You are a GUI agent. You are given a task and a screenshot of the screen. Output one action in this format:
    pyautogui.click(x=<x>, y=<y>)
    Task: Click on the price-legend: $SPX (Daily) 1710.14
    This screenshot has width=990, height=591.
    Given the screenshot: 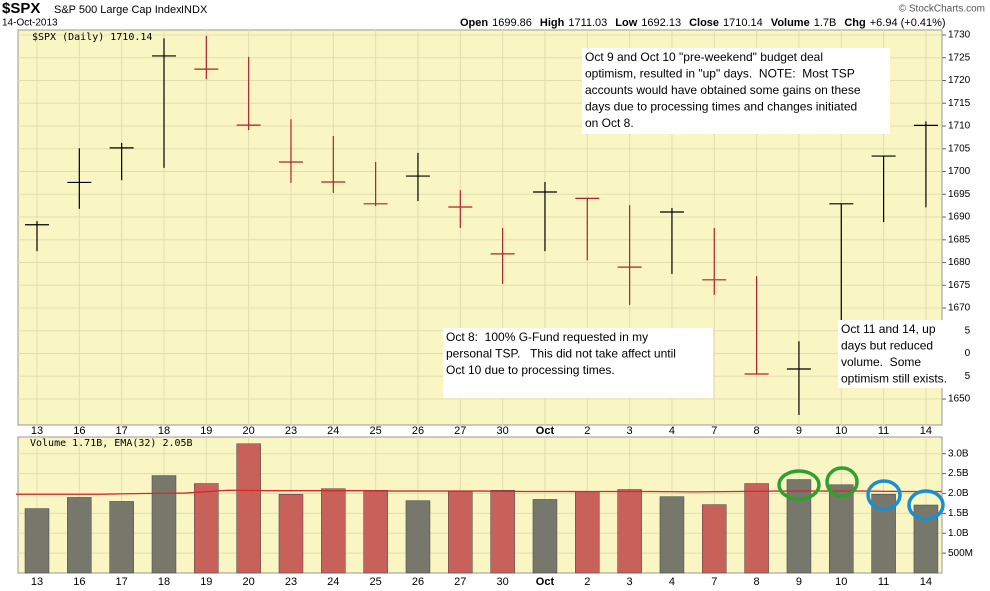 What is the action you would take?
    pyautogui.click(x=92, y=37)
    